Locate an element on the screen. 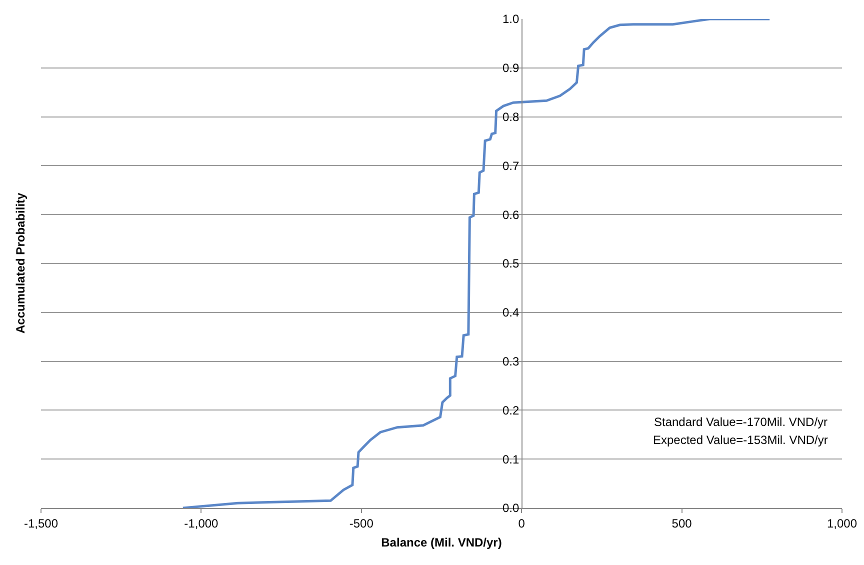 The image size is (864, 565). x-tick-label: -1,000 is located at coordinates (201, 523).